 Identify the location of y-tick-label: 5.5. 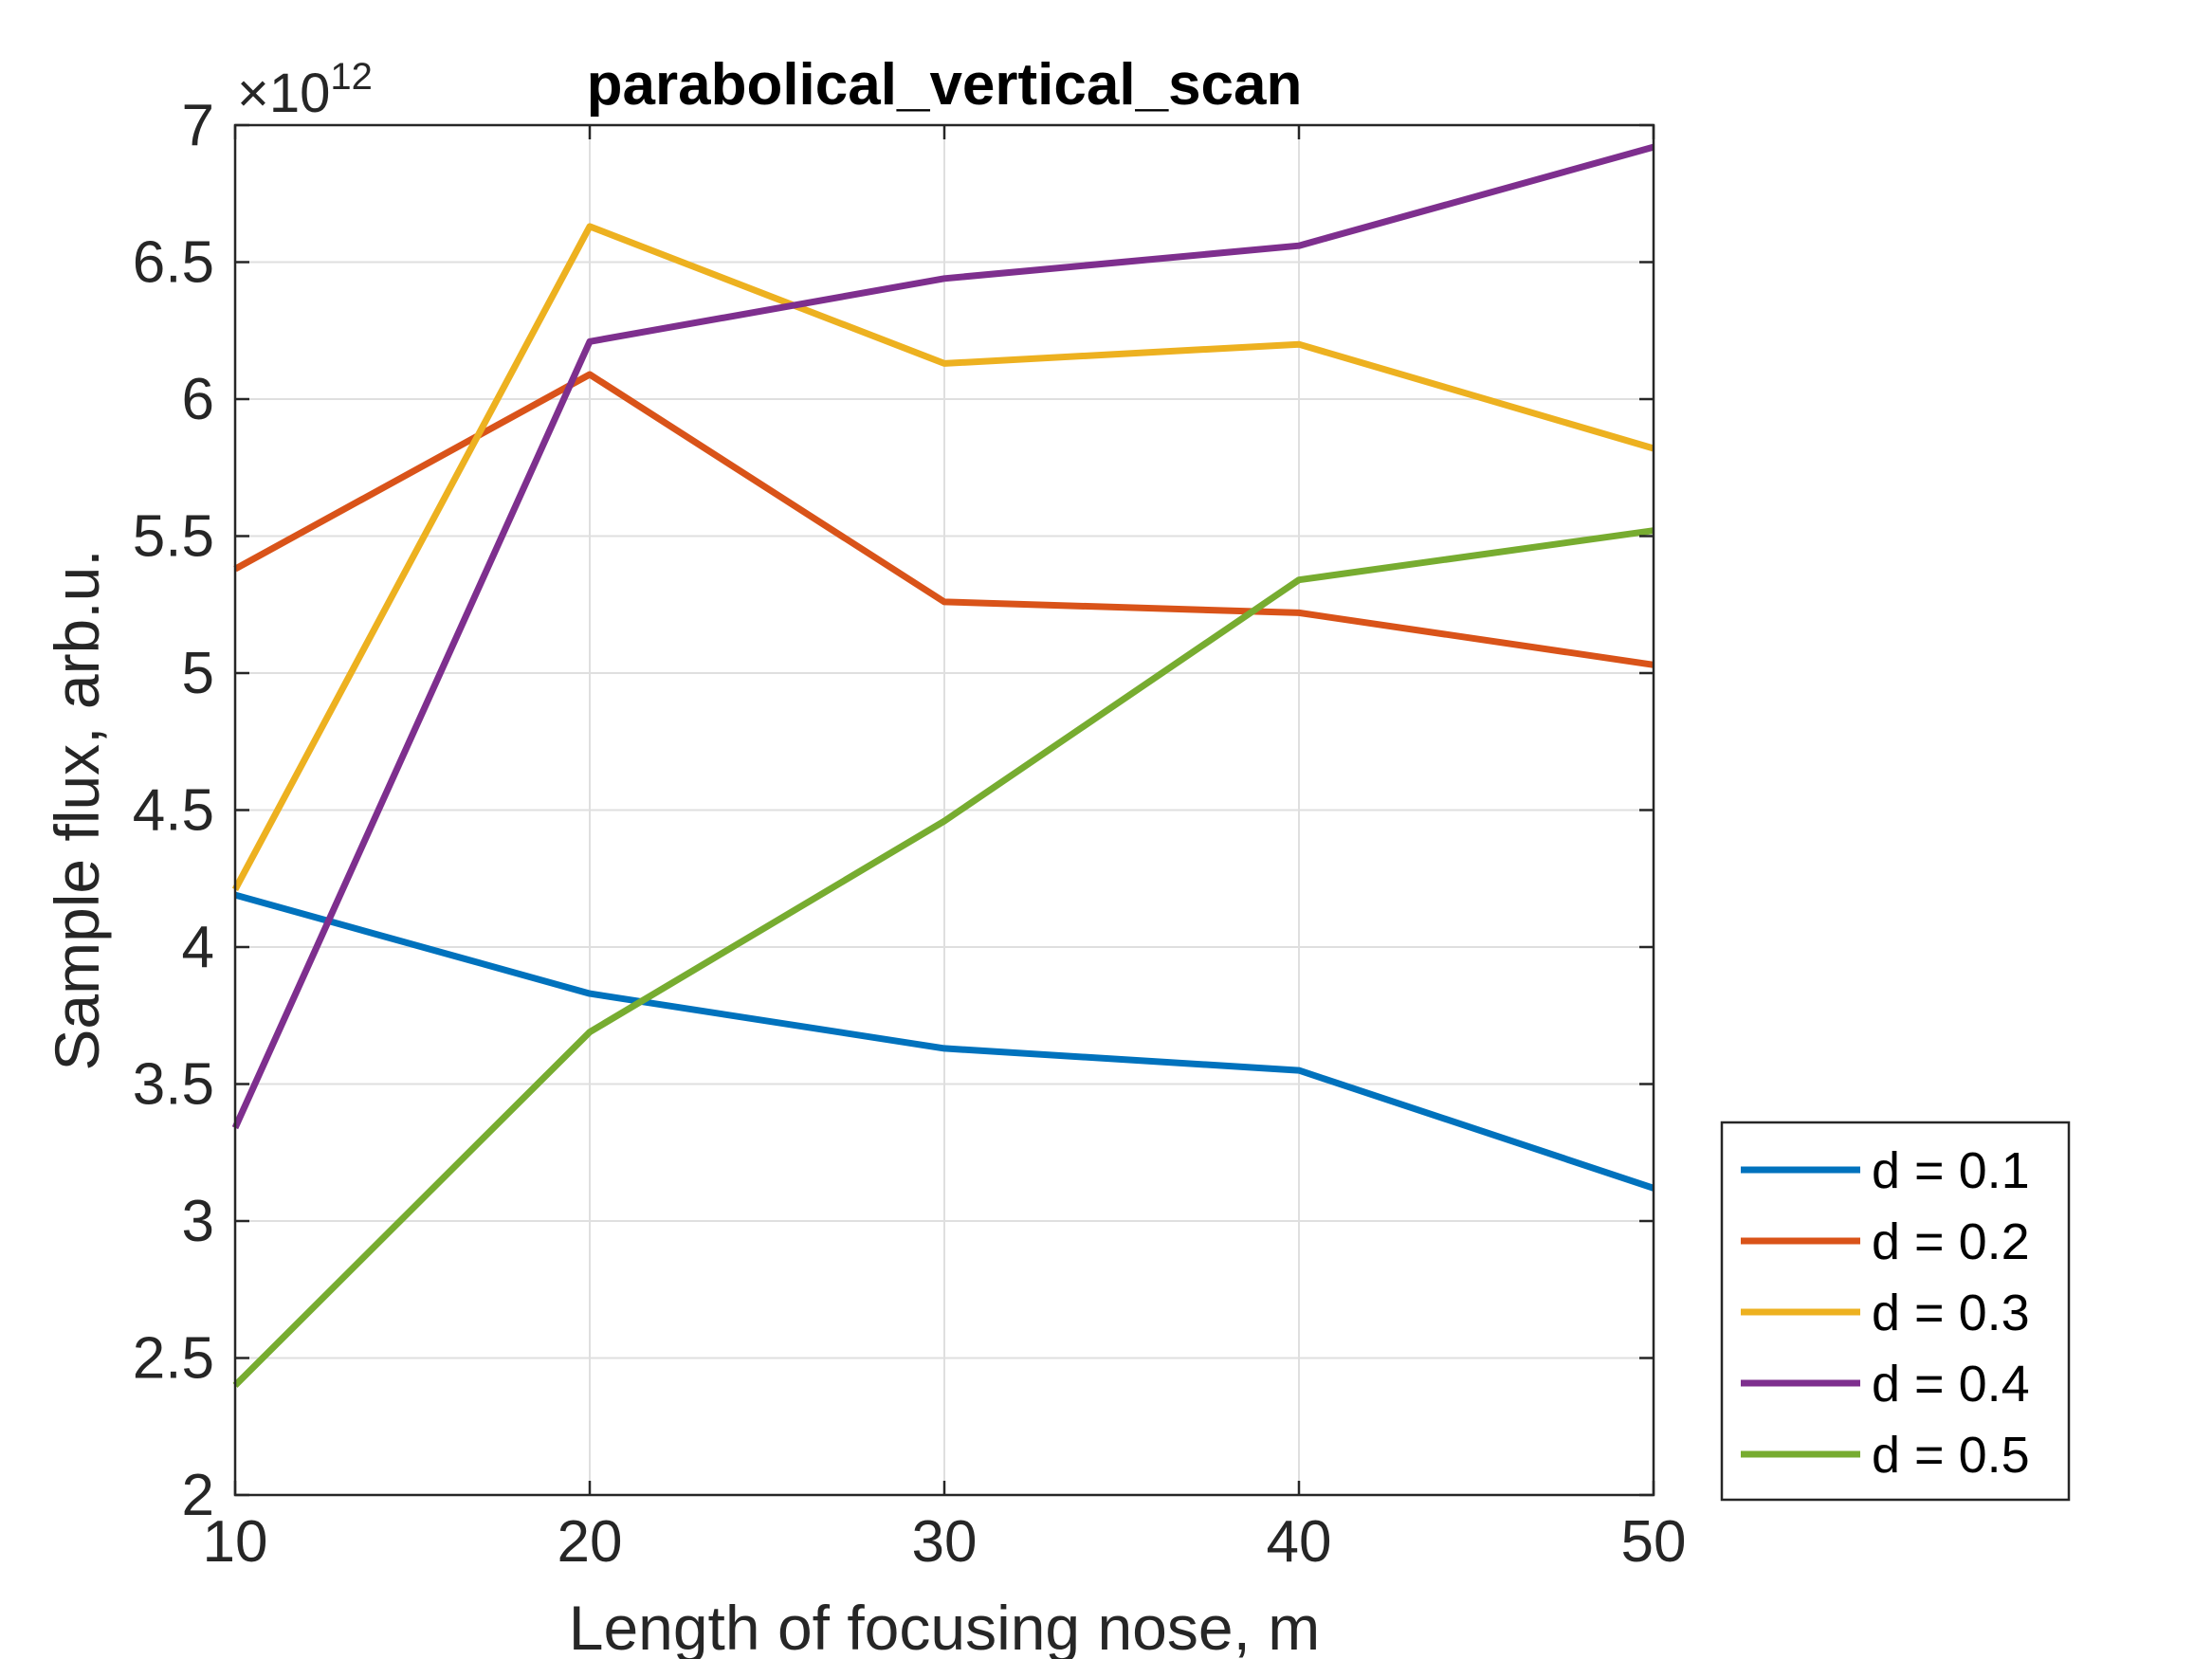
(173, 537).